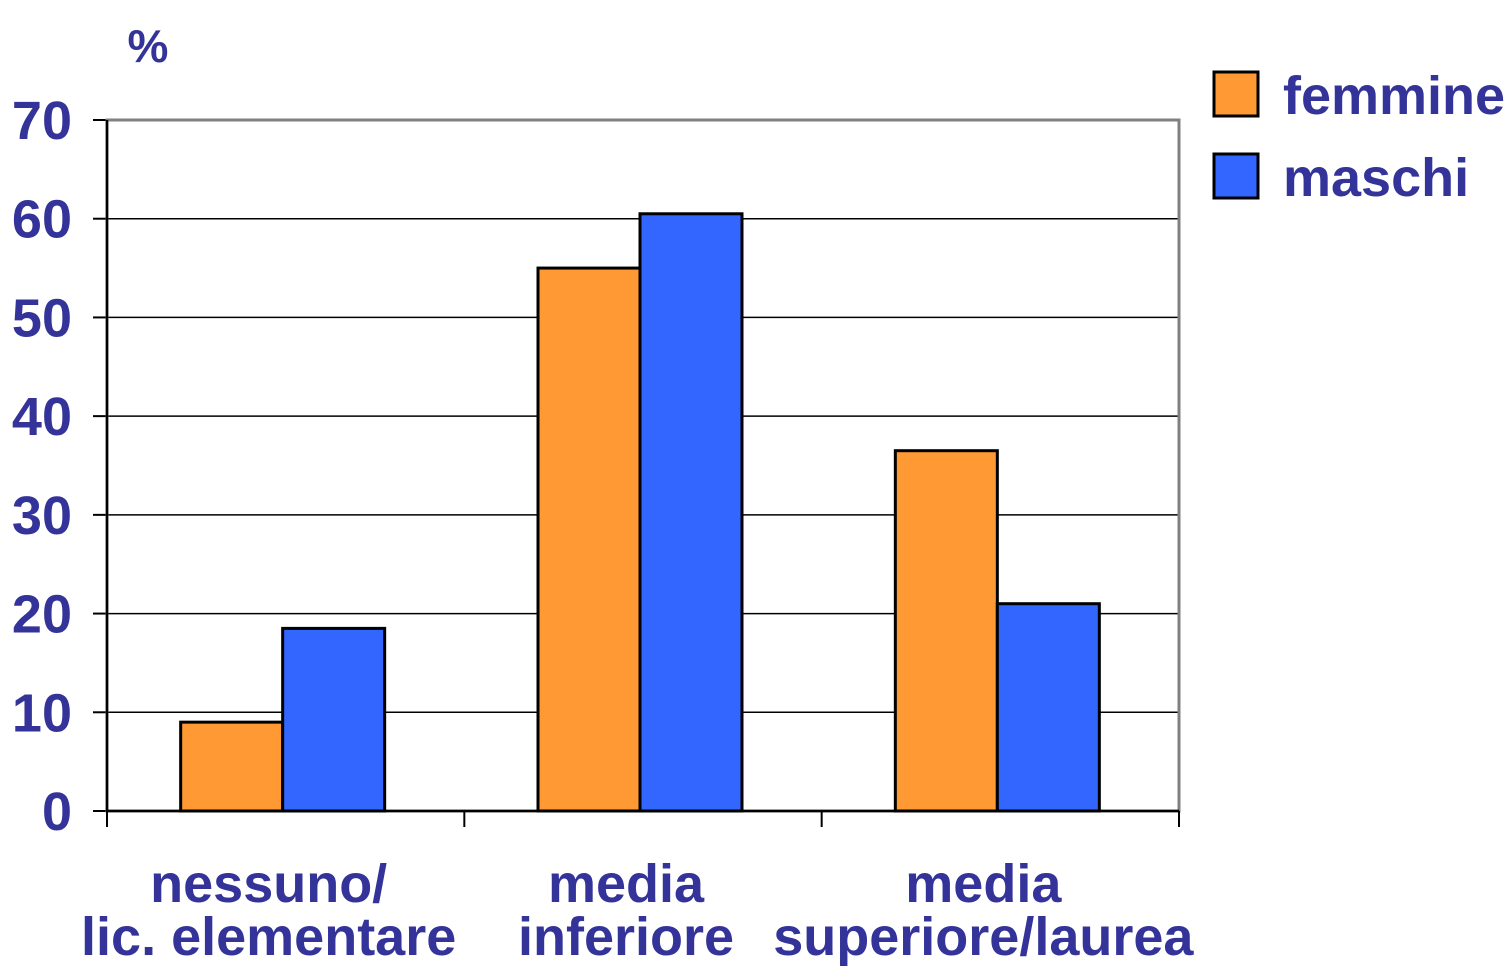 The image size is (1506, 967). What do you see at coordinates (1236, 176) in the screenshot?
I see `legend-swatch-maschi` at bounding box center [1236, 176].